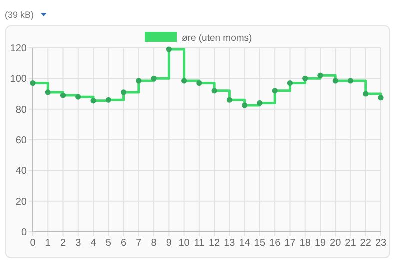  I want to click on x-tick-label: 17, so click(290, 243).